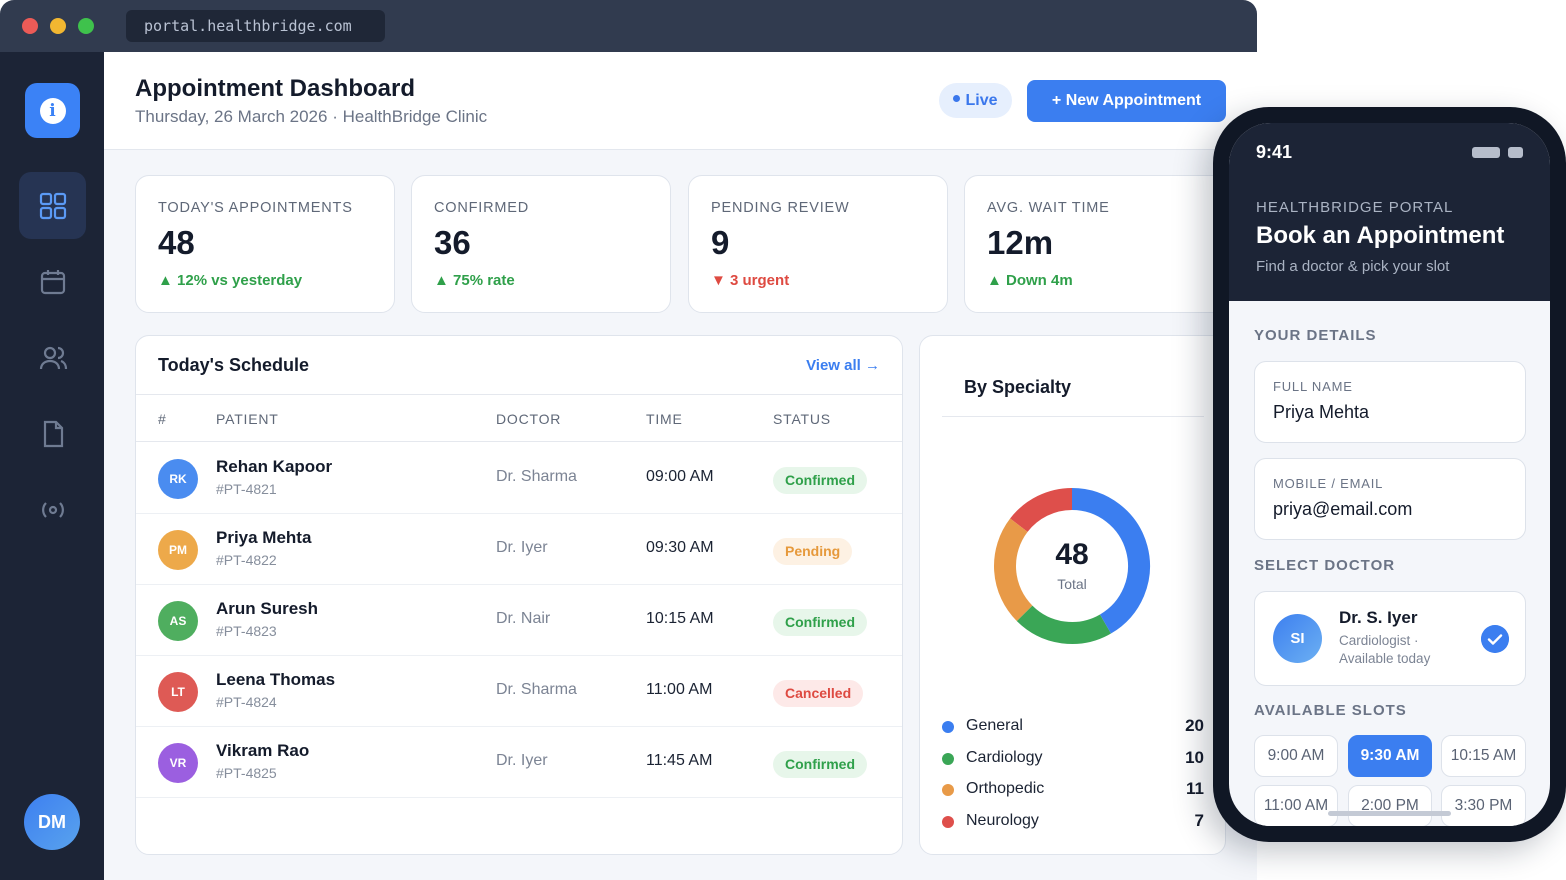  Describe the element at coordinates (1390, 805) in the screenshot. I see `time-slot-button: 2:00 PM` at that location.